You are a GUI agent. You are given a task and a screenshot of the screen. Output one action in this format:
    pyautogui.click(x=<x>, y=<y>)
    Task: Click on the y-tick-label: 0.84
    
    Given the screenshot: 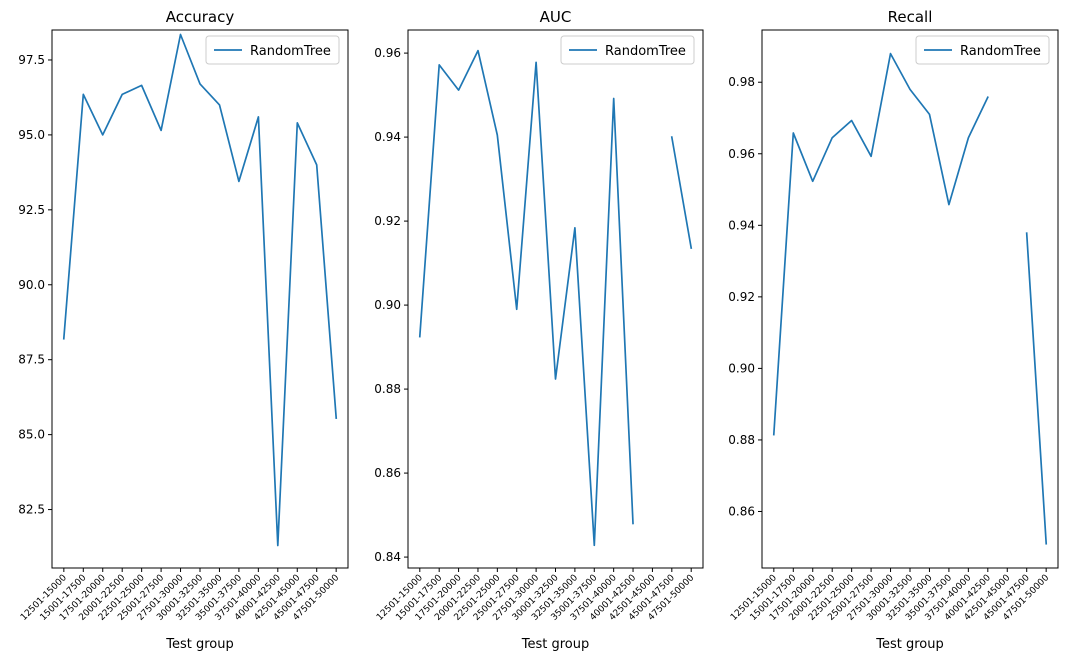 What is the action you would take?
    pyautogui.click(x=387, y=557)
    